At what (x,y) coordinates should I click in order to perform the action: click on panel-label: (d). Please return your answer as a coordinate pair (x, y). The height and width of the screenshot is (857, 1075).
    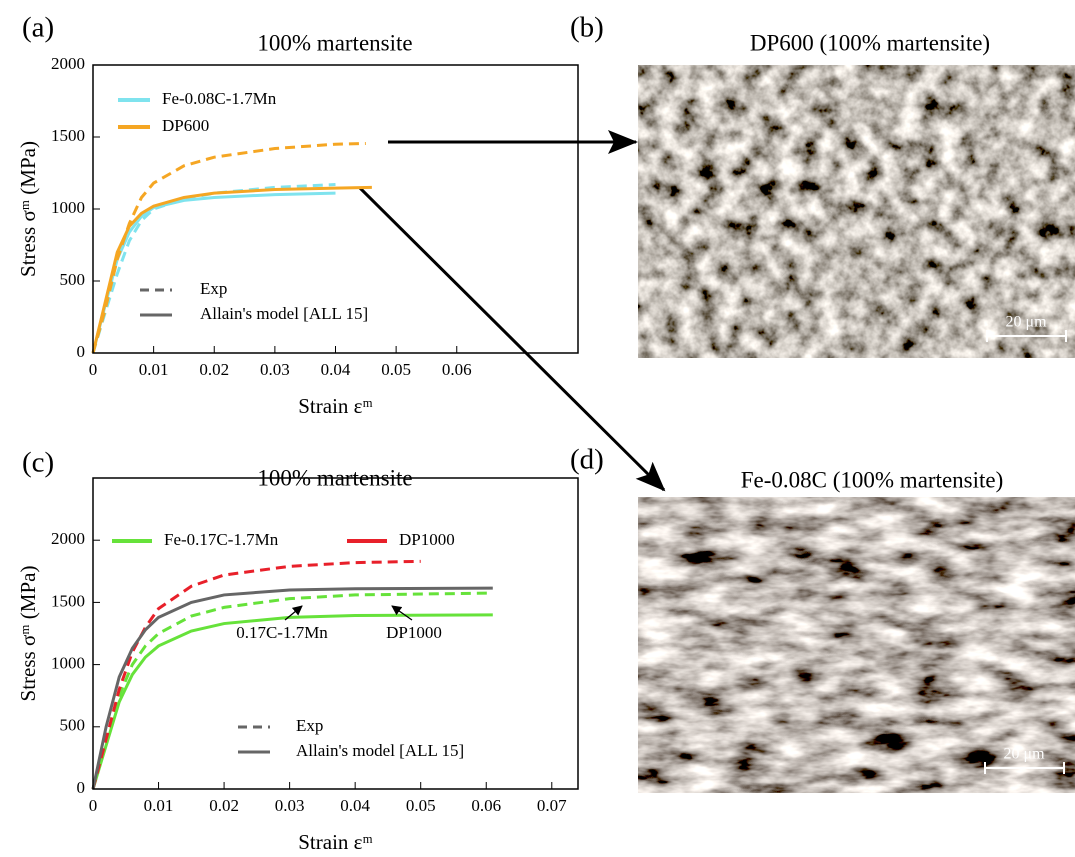
    Looking at the image, I should click on (587, 460).